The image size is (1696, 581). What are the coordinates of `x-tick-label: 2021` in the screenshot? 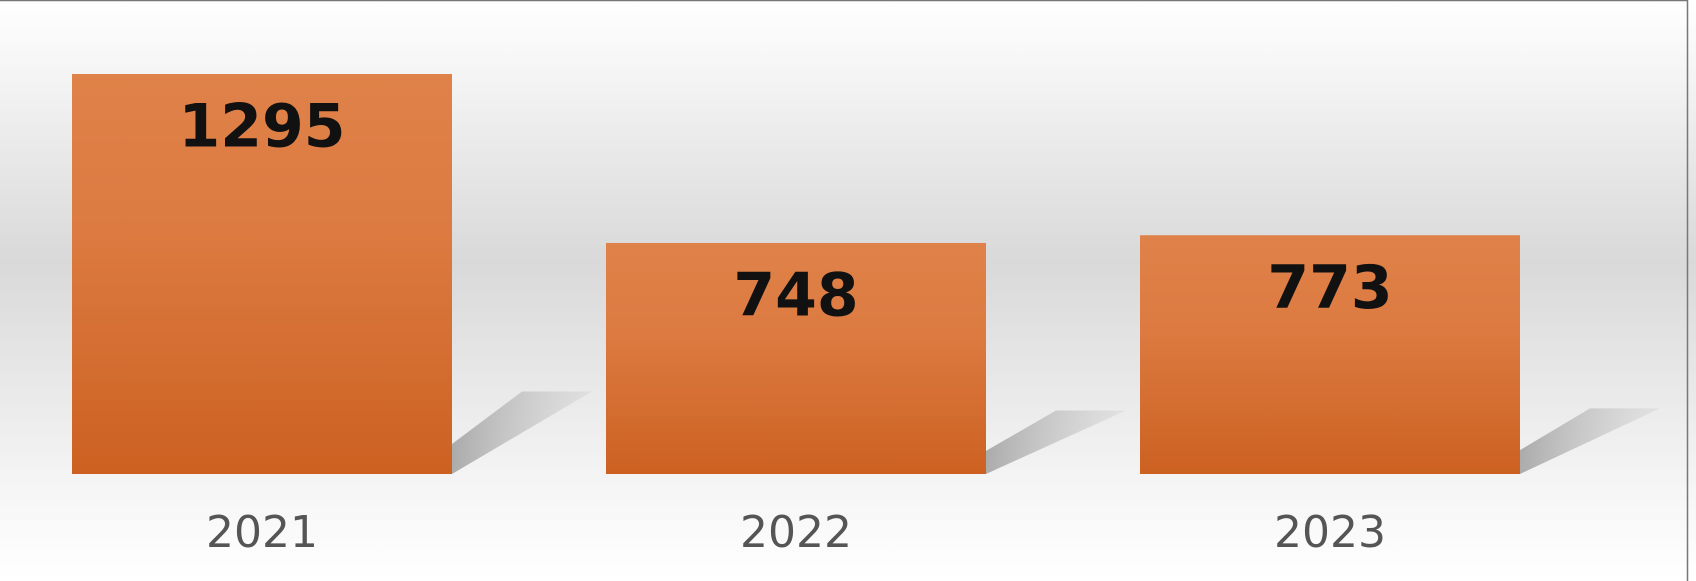 It's located at (262, 532).